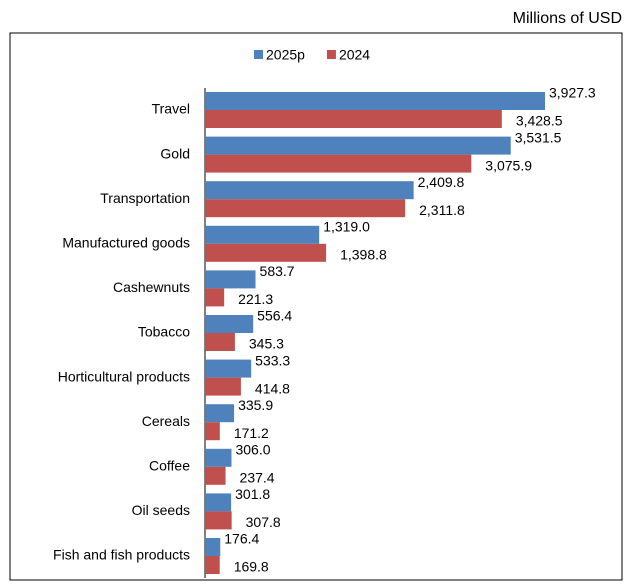 The height and width of the screenshot is (587, 632). What do you see at coordinates (285, 55) in the screenshot?
I see `legend-label: 2025p` at bounding box center [285, 55].